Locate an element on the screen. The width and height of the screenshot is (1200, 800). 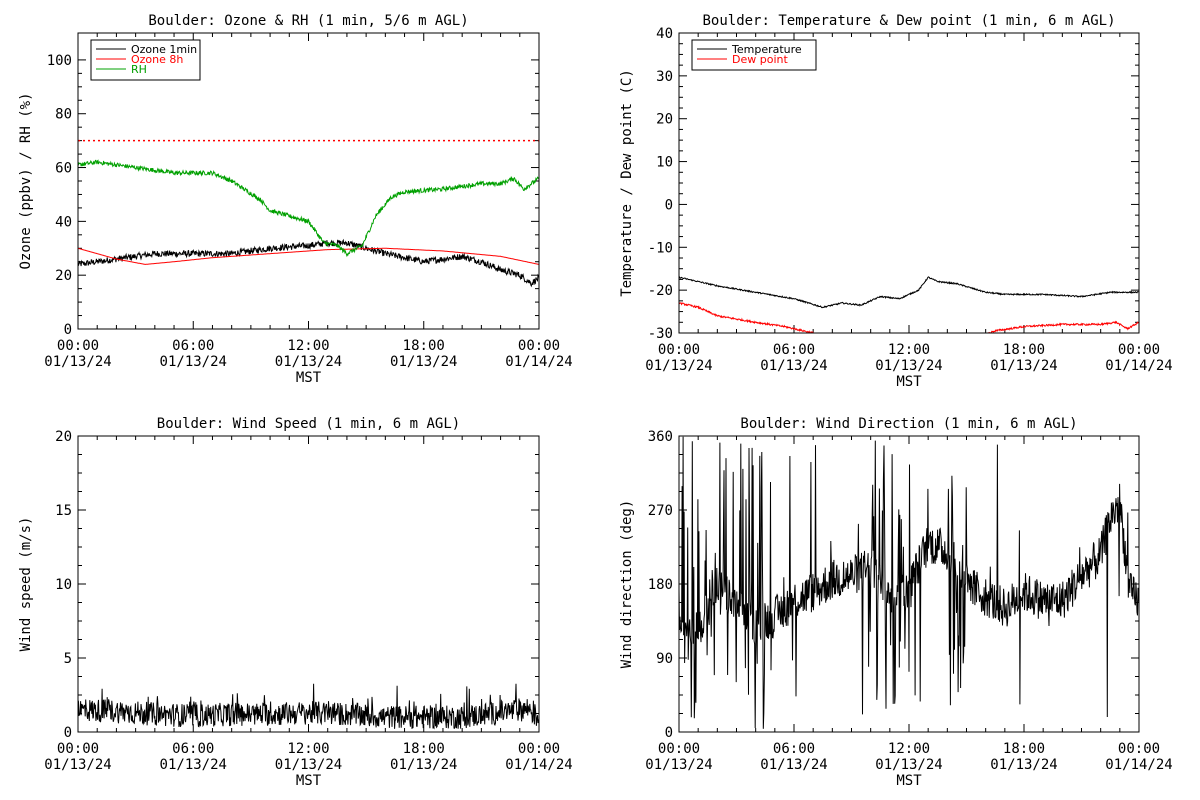
y-tick-label: -20 is located at coordinates (660, 291).